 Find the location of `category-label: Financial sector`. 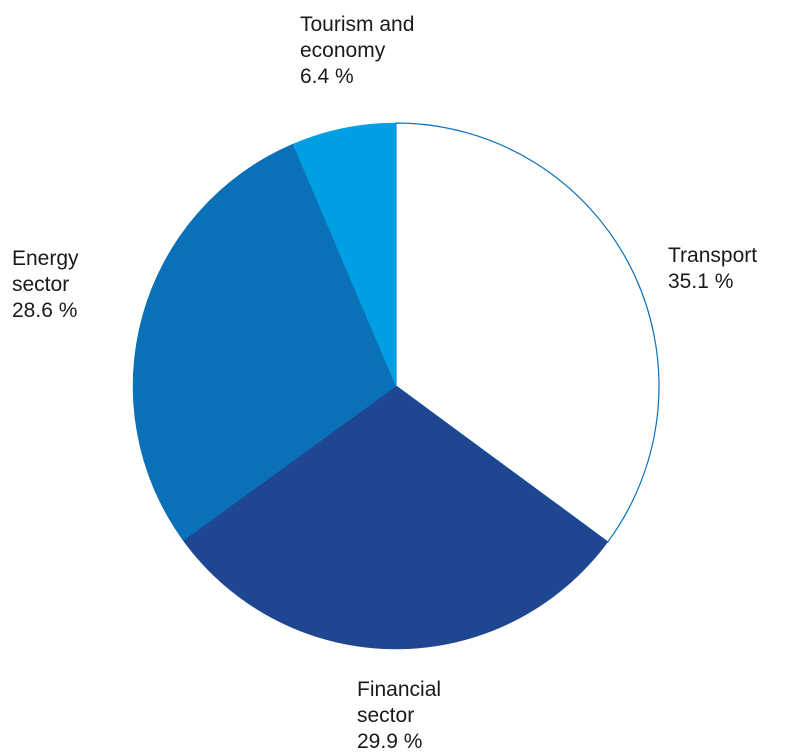

category-label: Financial sector is located at coordinates (399, 702).